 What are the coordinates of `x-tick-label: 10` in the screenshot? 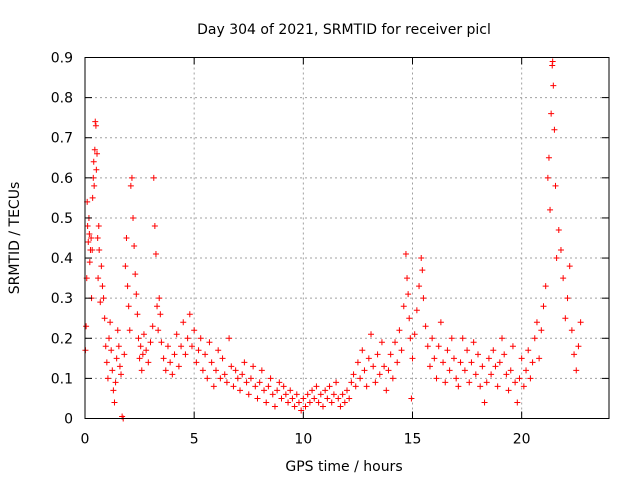 It's located at (303, 440).